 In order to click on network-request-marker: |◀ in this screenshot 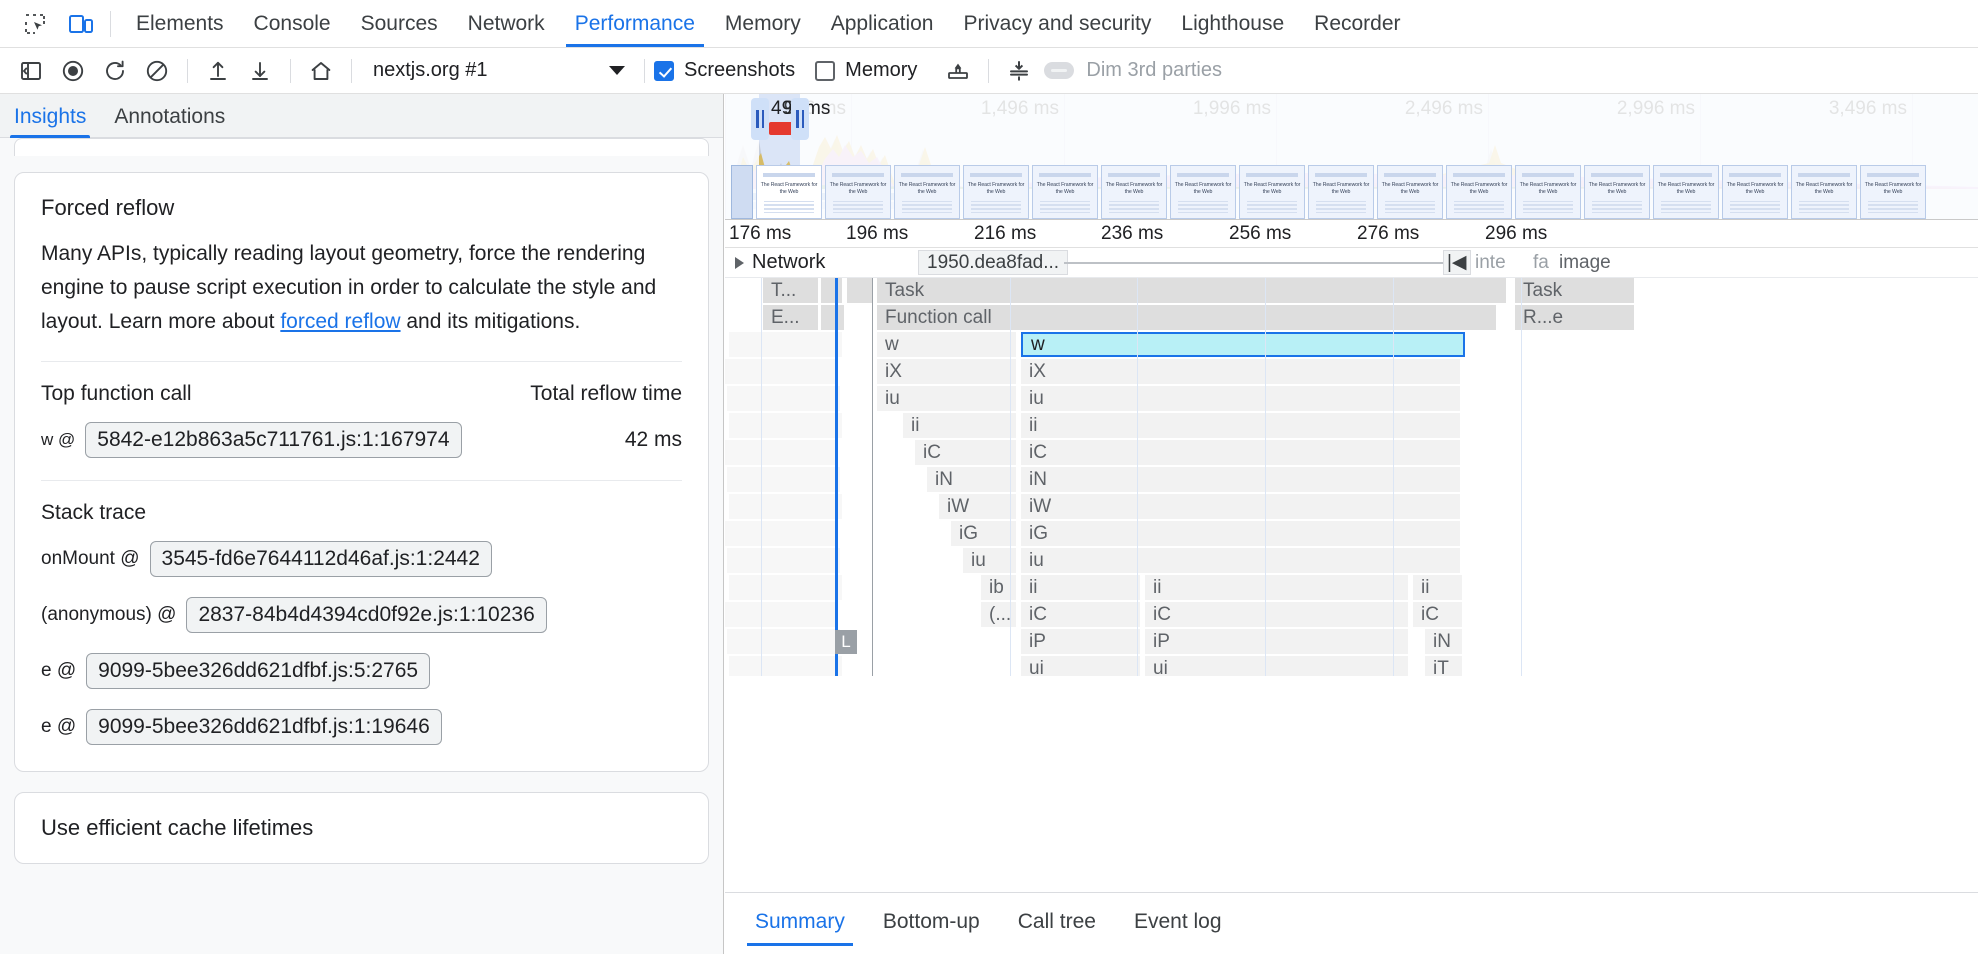, I will do `click(1457, 262)`.